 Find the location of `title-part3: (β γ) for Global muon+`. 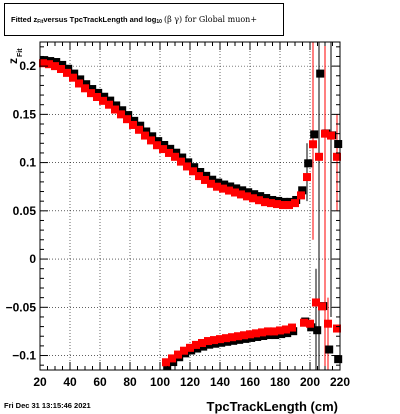

title-part3: (β γ) for Global muon+ is located at coordinates (210, 19).